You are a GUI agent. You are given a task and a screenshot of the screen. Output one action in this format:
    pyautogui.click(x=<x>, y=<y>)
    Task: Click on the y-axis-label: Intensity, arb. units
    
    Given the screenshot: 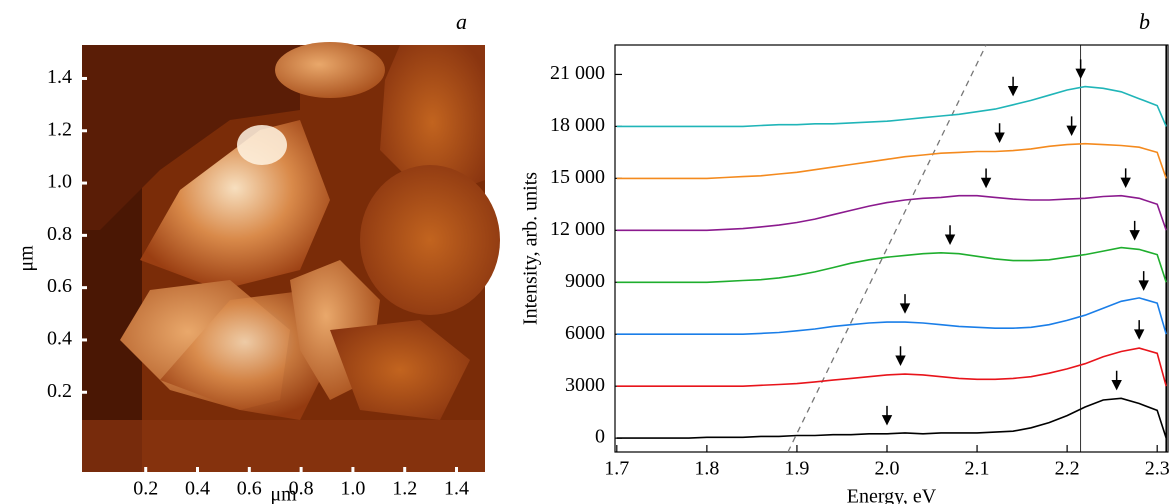 What is the action you would take?
    pyautogui.click(x=531, y=248)
    